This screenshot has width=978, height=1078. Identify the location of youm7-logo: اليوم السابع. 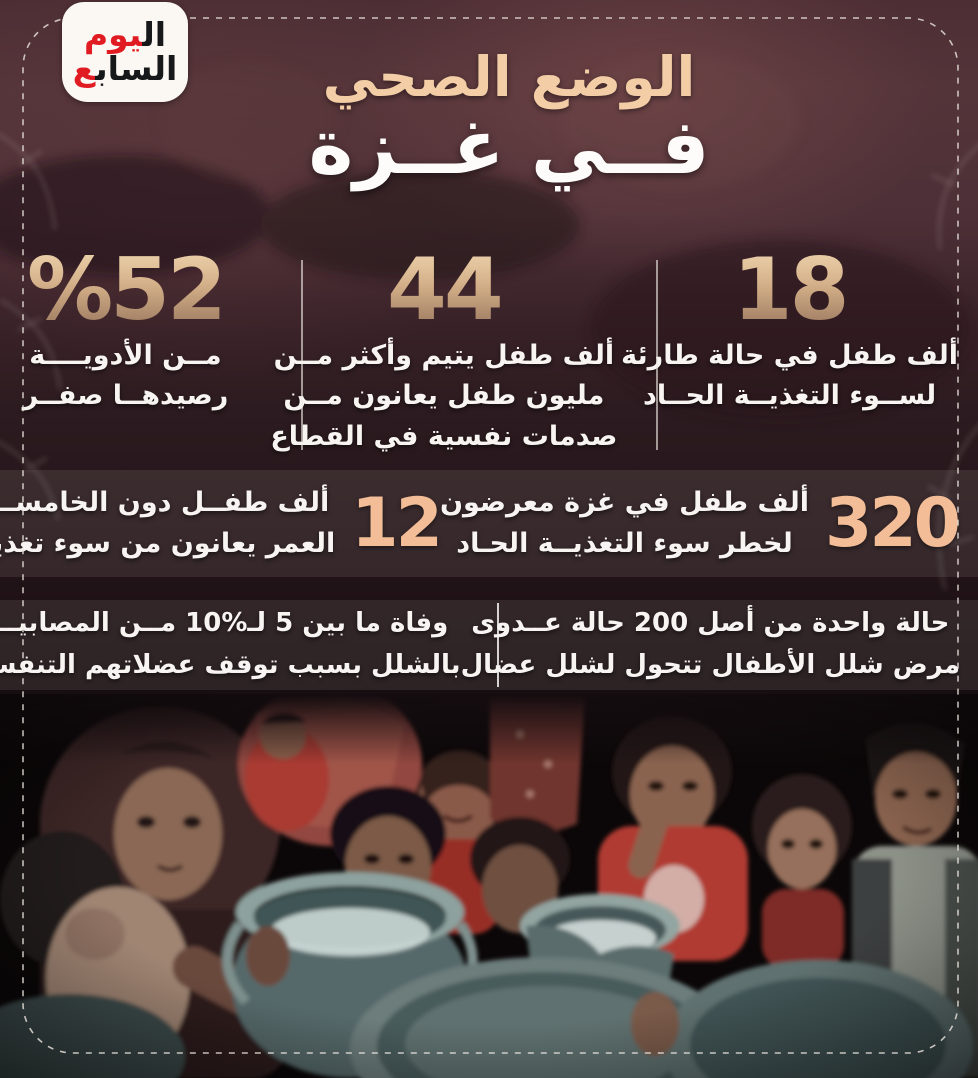
(125, 52).